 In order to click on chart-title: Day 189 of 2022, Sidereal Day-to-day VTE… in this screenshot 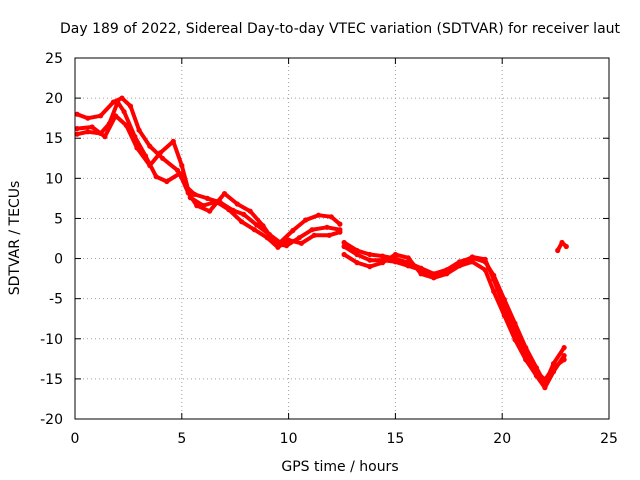, I will do `click(340, 29)`.